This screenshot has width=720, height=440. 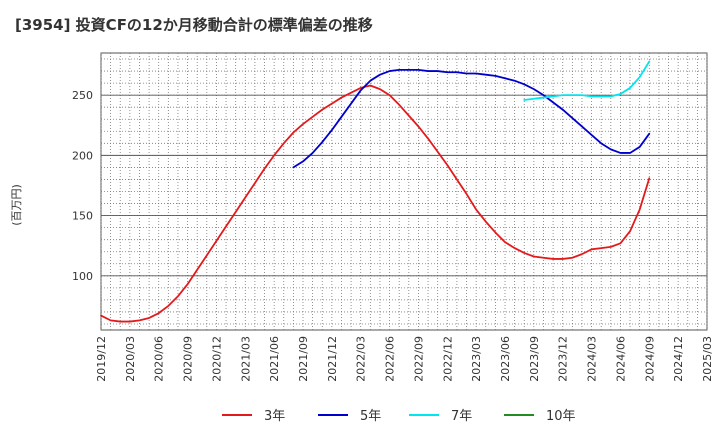 I want to click on x-tick-label: 2024/09, so click(x=649, y=359).